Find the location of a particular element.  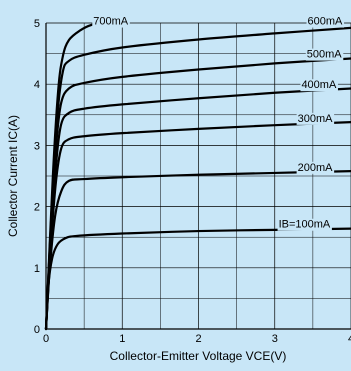

series-curve-700ma is located at coordinates (74, 176).